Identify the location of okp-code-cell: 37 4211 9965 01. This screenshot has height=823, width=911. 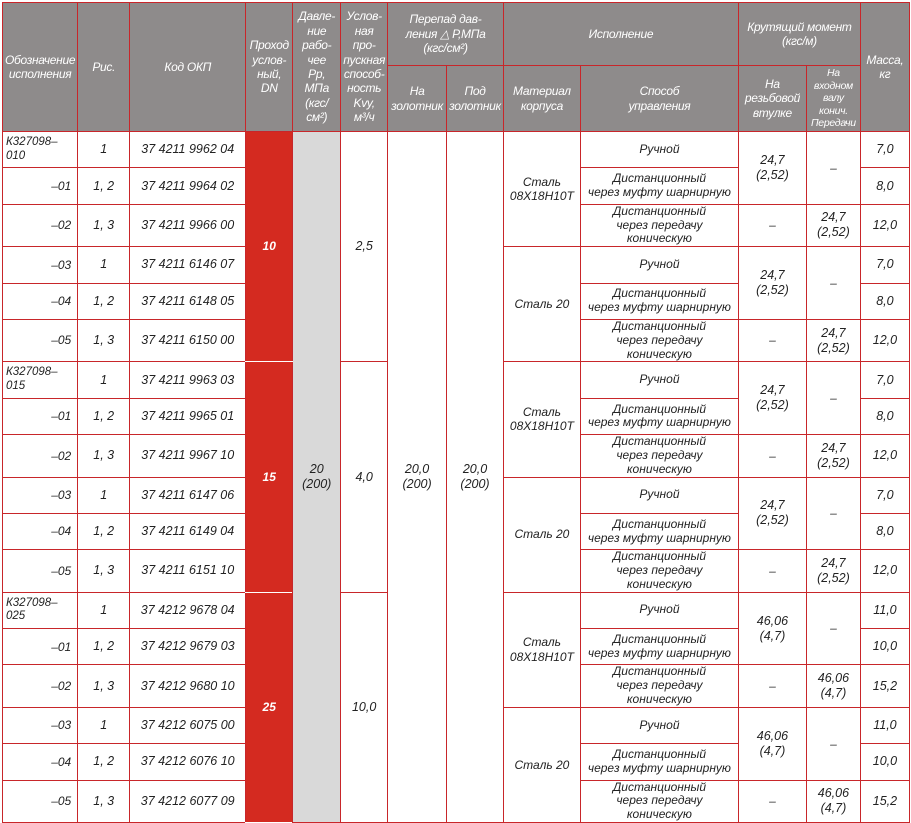
(188, 416).